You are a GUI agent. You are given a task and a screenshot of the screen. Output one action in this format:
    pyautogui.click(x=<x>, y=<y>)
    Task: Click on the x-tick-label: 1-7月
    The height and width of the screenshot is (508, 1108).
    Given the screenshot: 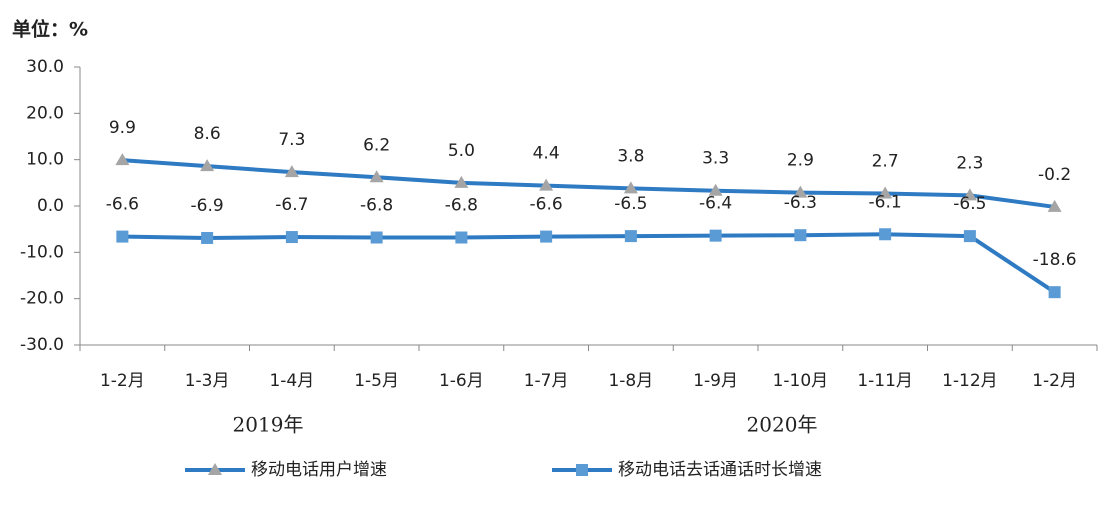 What is the action you would take?
    pyautogui.click(x=546, y=381)
    